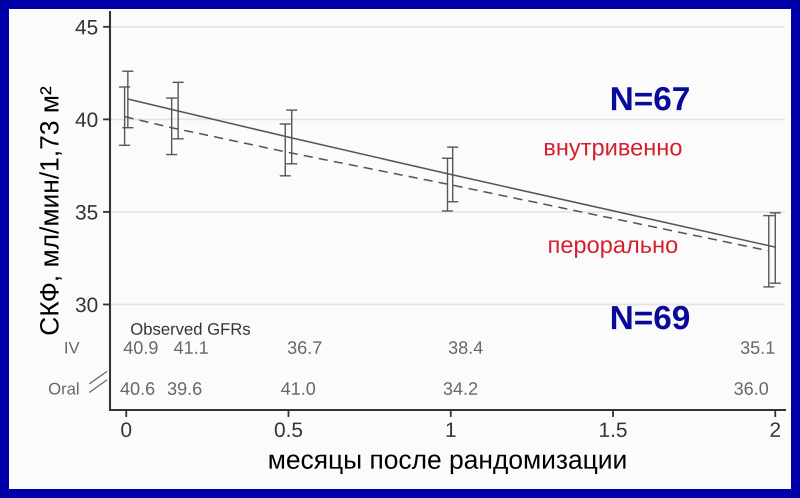  What do you see at coordinates (63, 388) in the screenshot?
I see `text: Oral` at bounding box center [63, 388].